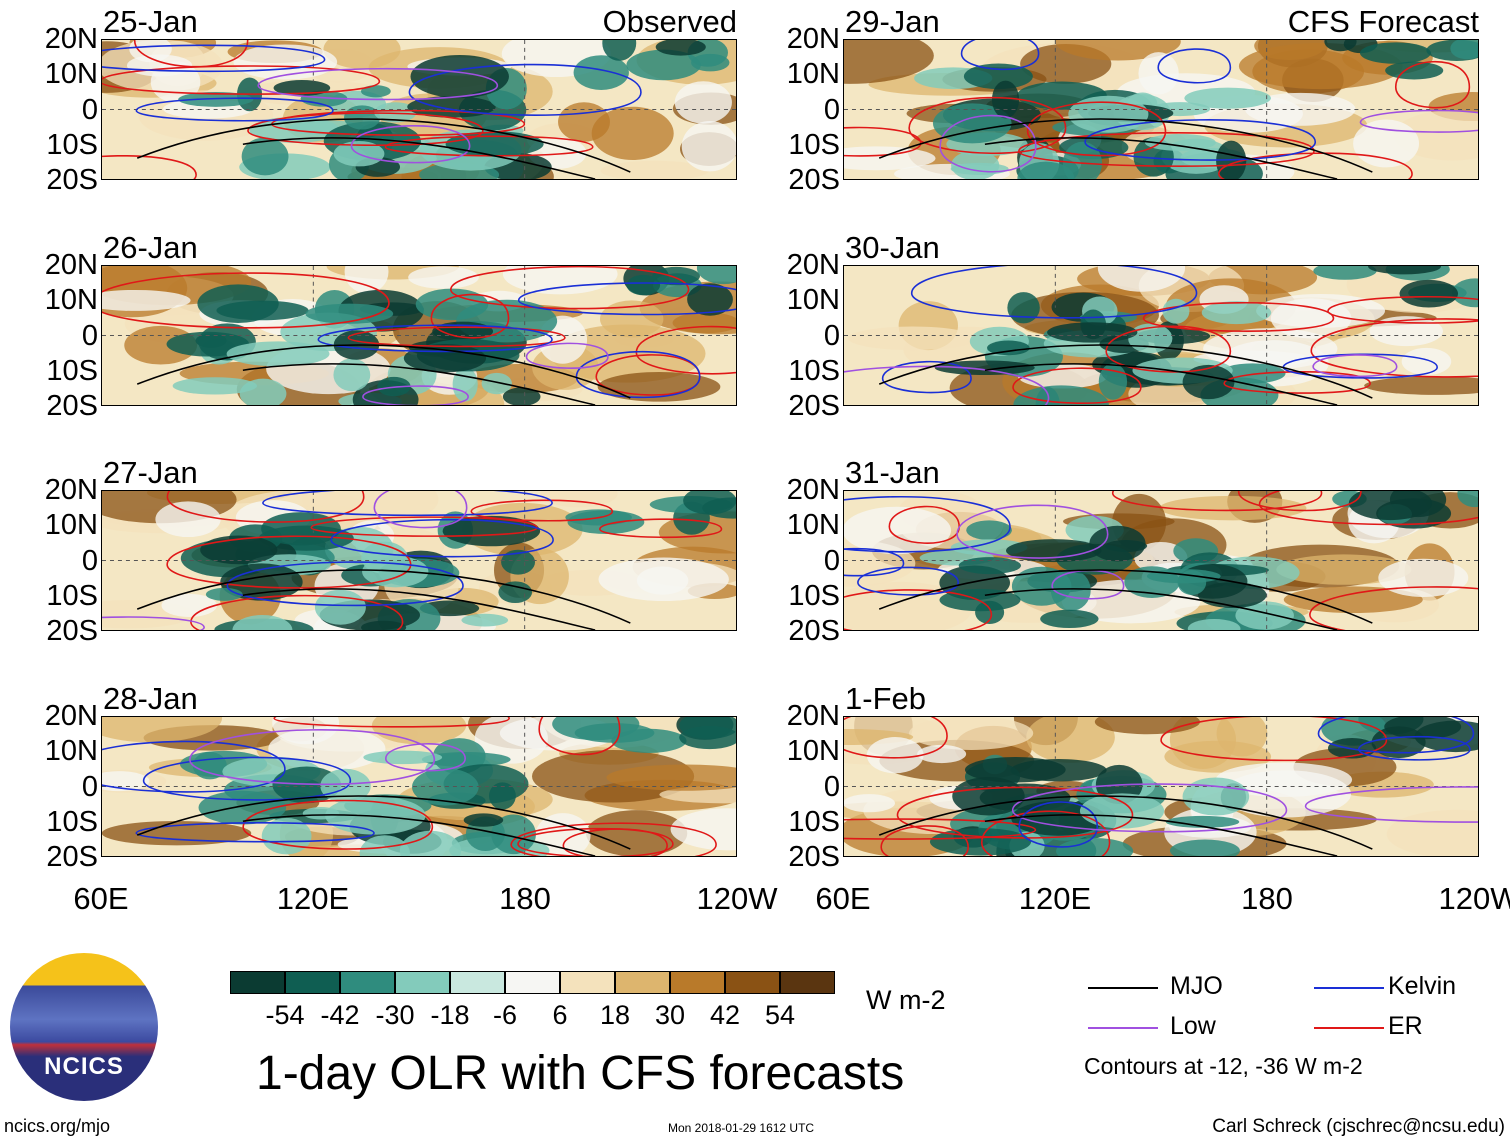 This screenshot has width=1510, height=1142. I want to click on legend-label: MJO, so click(1196, 986).